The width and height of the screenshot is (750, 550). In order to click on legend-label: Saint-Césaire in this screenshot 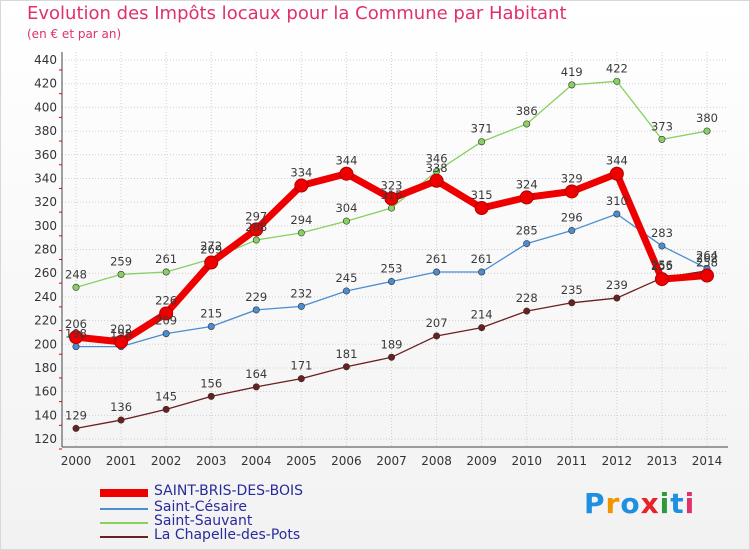, I will do `click(200, 507)`.